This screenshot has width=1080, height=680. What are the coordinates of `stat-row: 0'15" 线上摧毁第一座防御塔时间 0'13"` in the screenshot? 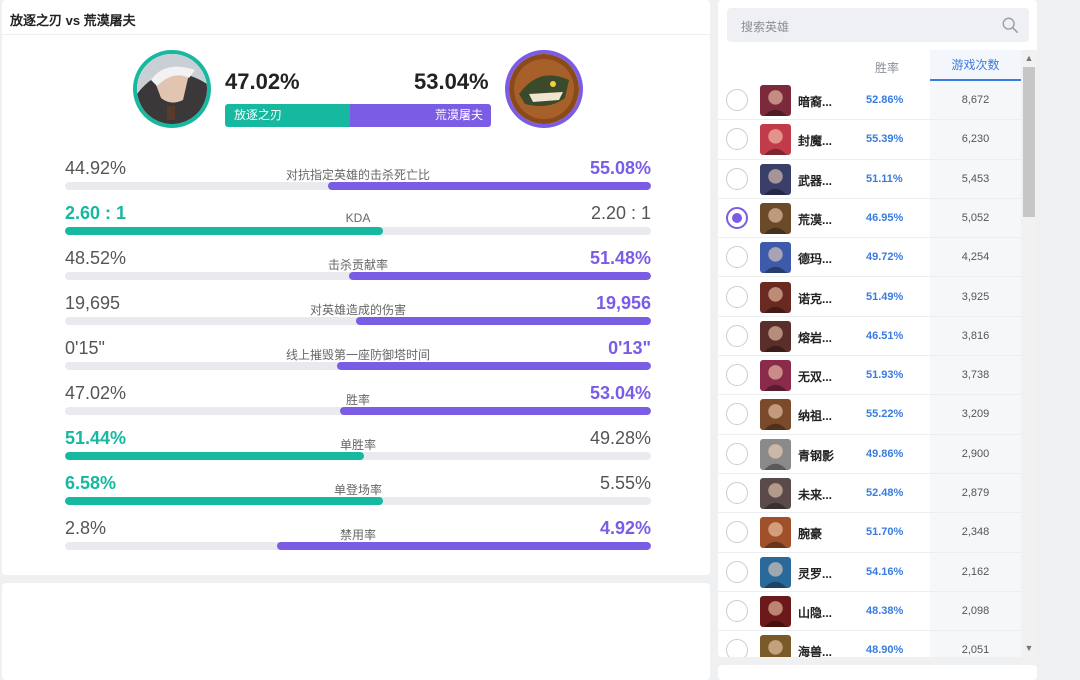 It's located at (358, 358).